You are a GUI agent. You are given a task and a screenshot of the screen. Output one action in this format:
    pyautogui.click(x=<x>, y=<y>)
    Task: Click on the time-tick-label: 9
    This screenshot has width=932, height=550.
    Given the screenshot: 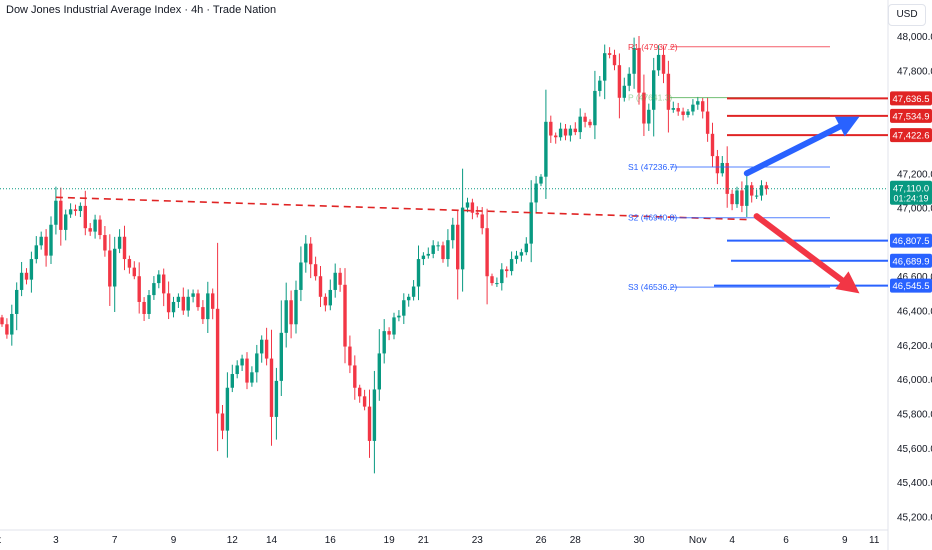 What is the action you would take?
    pyautogui.click(x=174, y=540)
    